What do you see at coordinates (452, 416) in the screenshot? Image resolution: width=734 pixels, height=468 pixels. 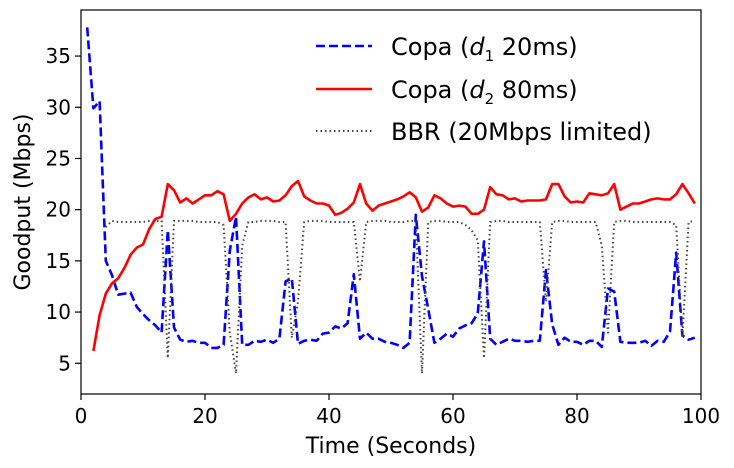 I see `x-tick-label: 60` at bounding box center [452, 416].